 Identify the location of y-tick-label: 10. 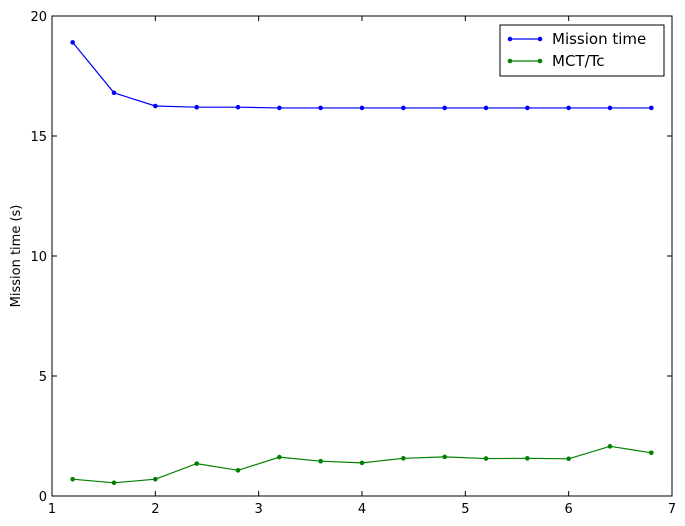
(38, 257).